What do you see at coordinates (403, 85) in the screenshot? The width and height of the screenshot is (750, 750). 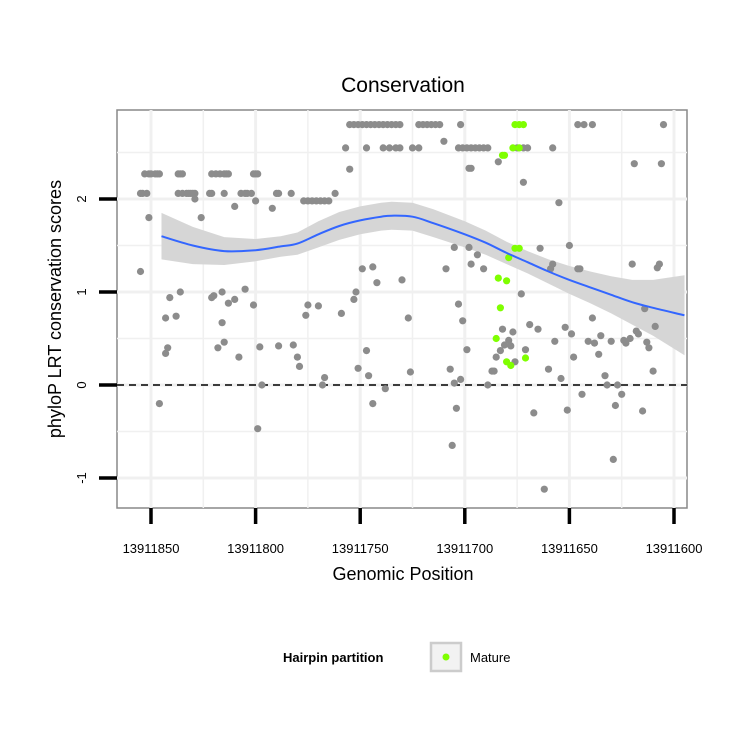 I see `chart-title: Conservation` at bounding box center [403, 85].